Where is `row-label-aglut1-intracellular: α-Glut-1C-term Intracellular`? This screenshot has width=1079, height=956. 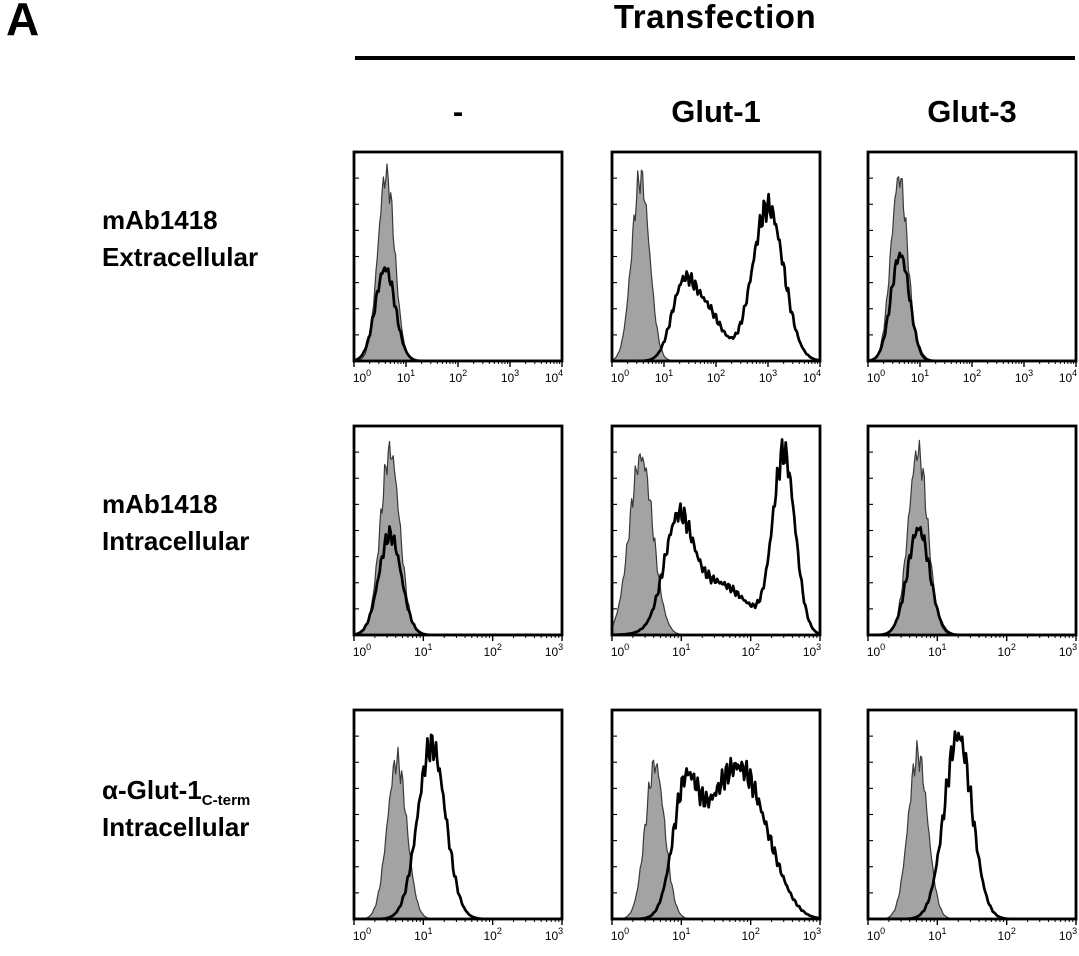
row-label-aglut1-intracellular: α-Glut-1C-term Intracellular is located at coordinates (227, 809).